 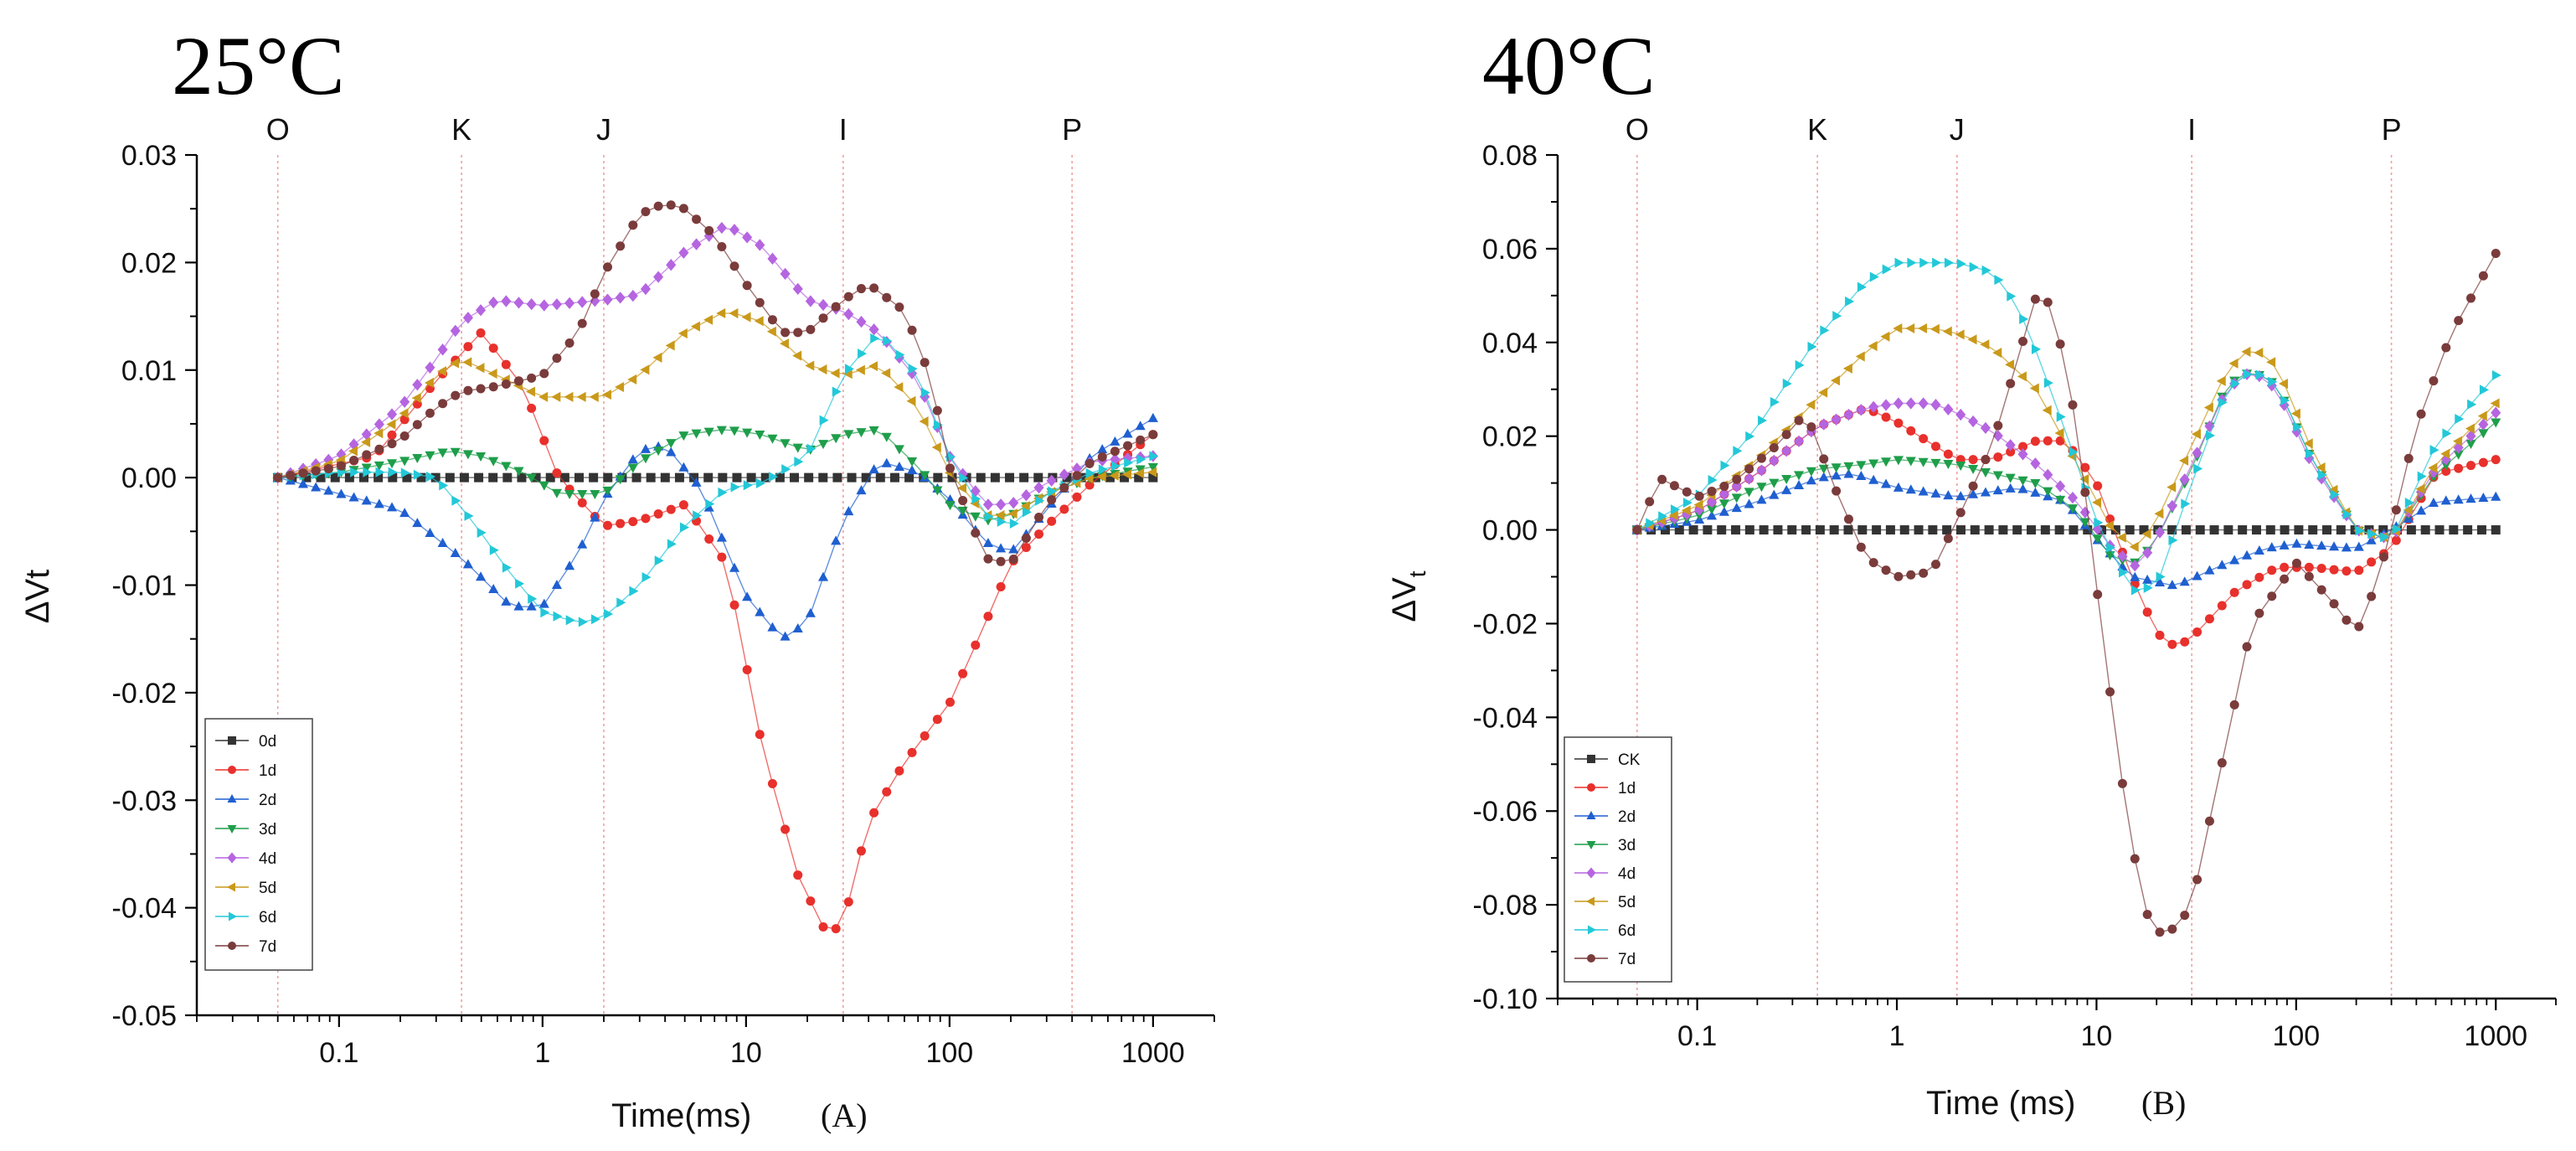 I want to click on panel-b-temperature-label: 40°C, so click(x=1569, y=65).